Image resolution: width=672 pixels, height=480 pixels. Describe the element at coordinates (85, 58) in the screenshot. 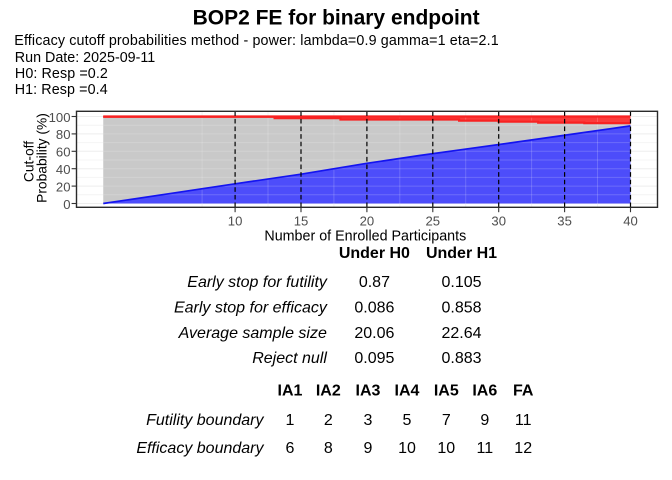

I see `svg-text: Run Date: 2025-09-11` at that location.